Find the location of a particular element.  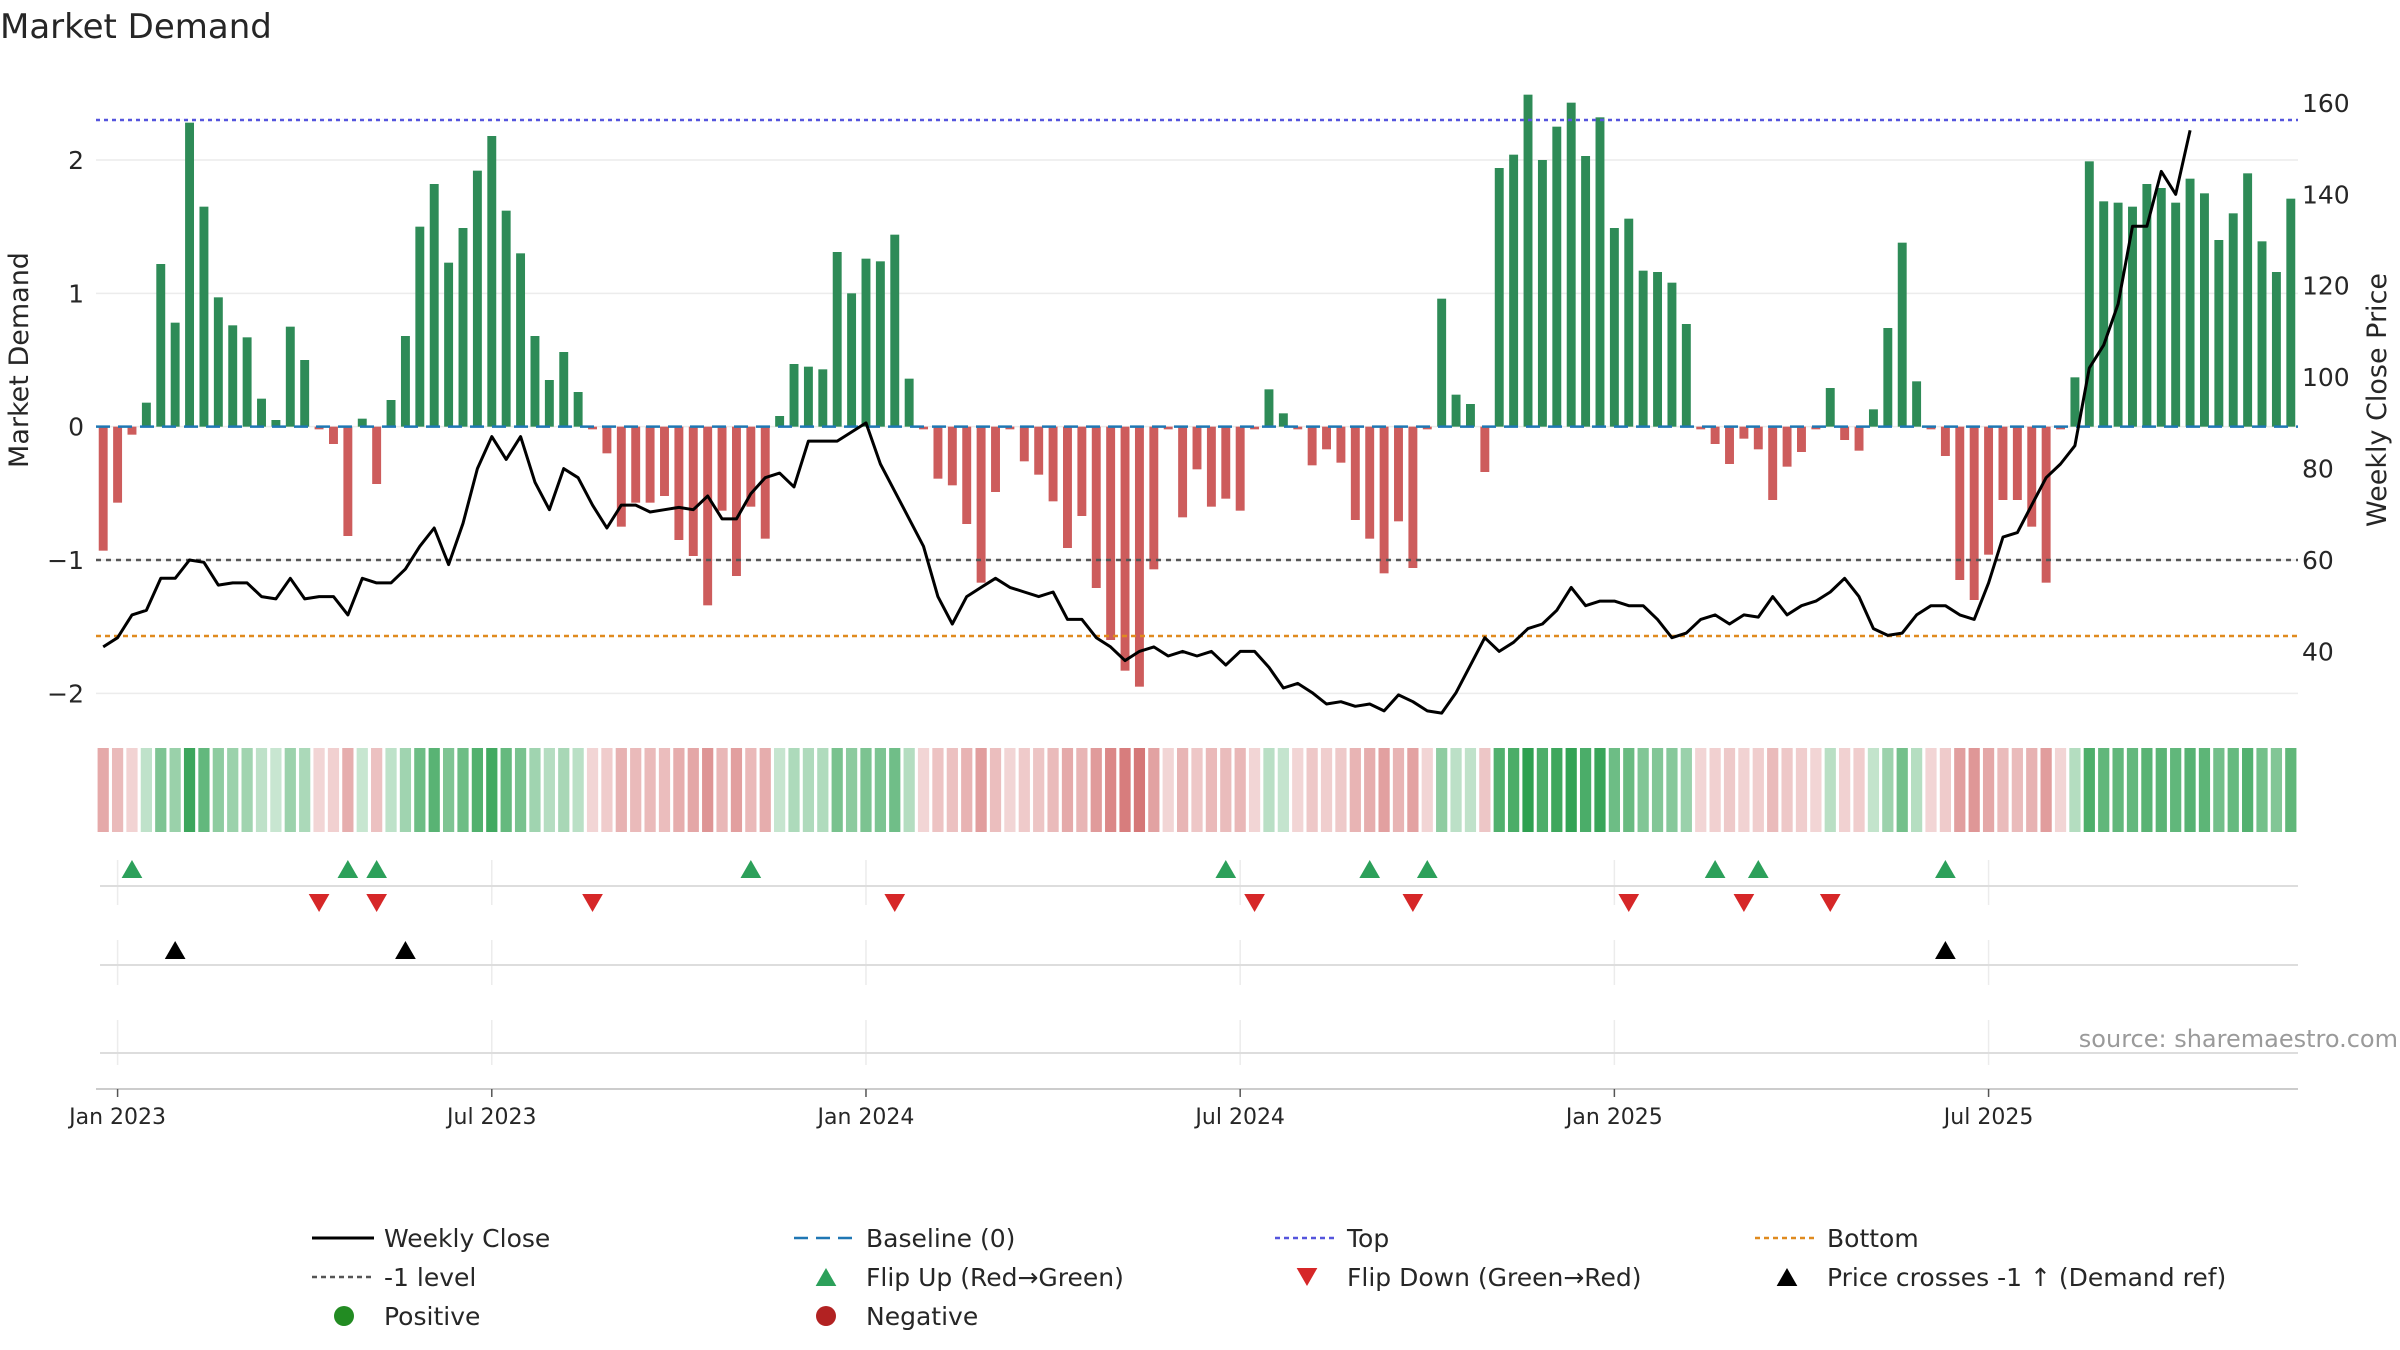

right-tick-label: 40 is located at coordinates (2318, 651).